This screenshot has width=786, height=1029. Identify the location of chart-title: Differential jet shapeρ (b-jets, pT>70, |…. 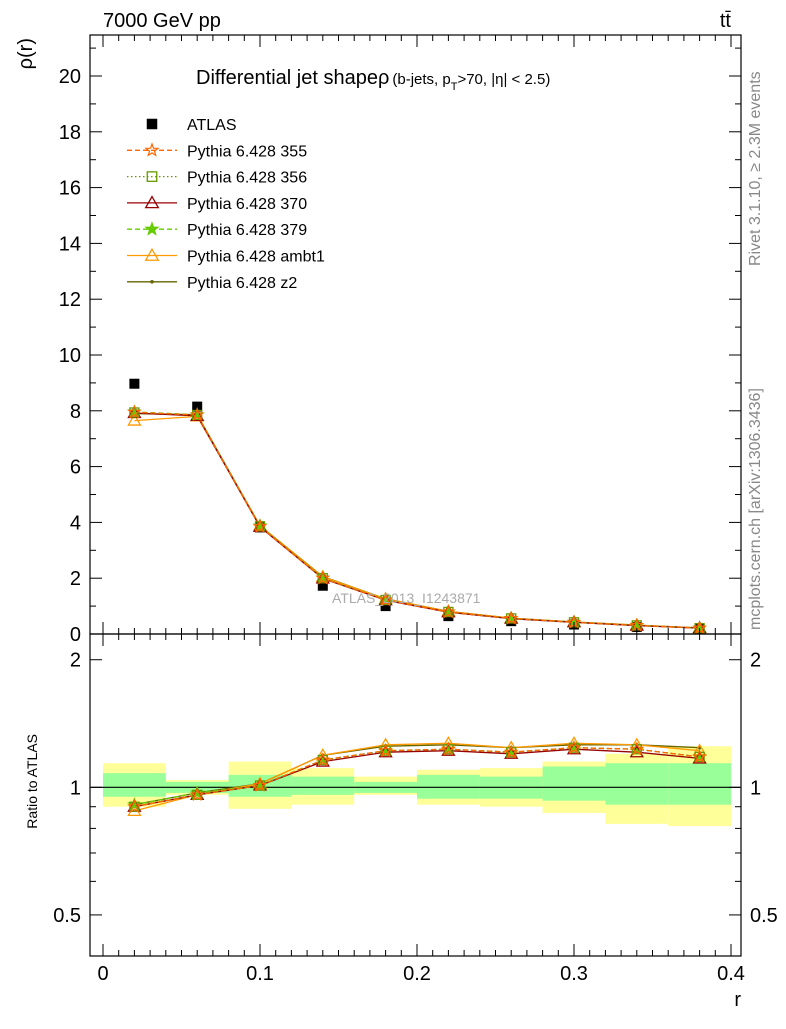
(373, 80).